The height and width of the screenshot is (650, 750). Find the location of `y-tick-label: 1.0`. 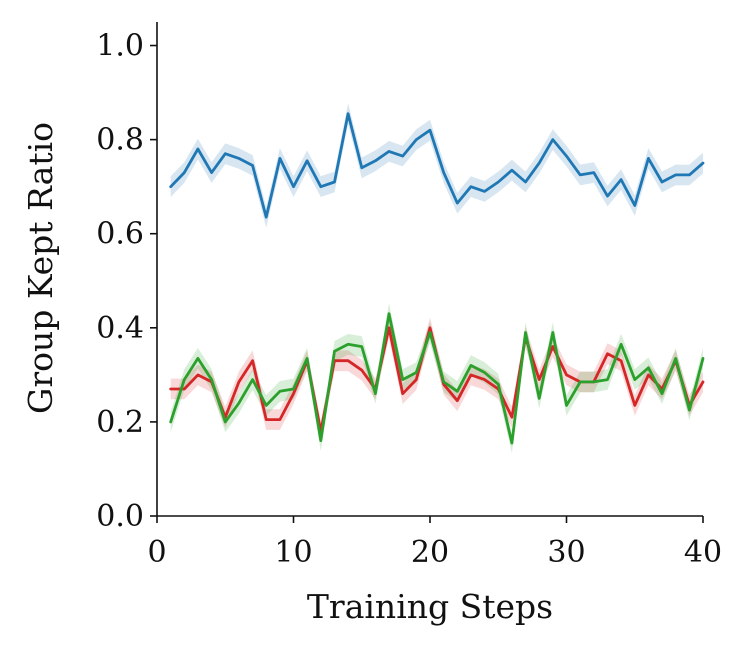

y-tick-label: 1.0 is located at coordinates (120, 46).